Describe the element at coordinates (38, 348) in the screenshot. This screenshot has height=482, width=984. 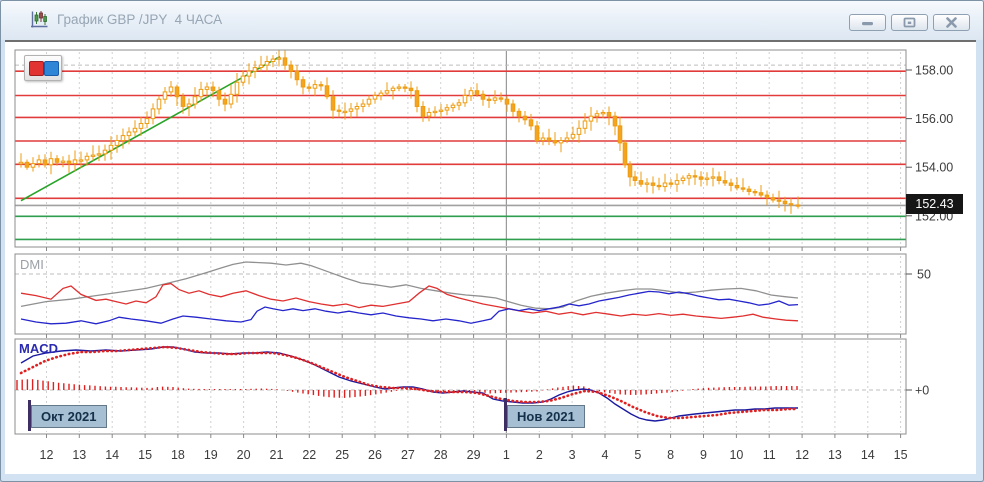
I see `macd-pane-label: MACD` at that location.